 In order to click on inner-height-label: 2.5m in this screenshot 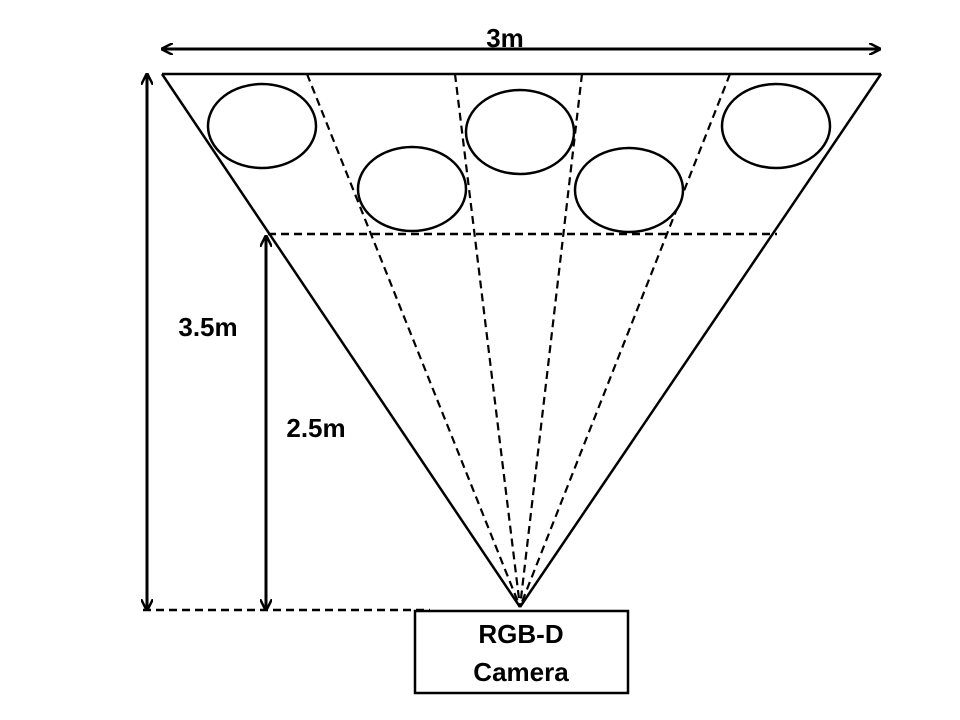, I will do `click(315, 428)`.